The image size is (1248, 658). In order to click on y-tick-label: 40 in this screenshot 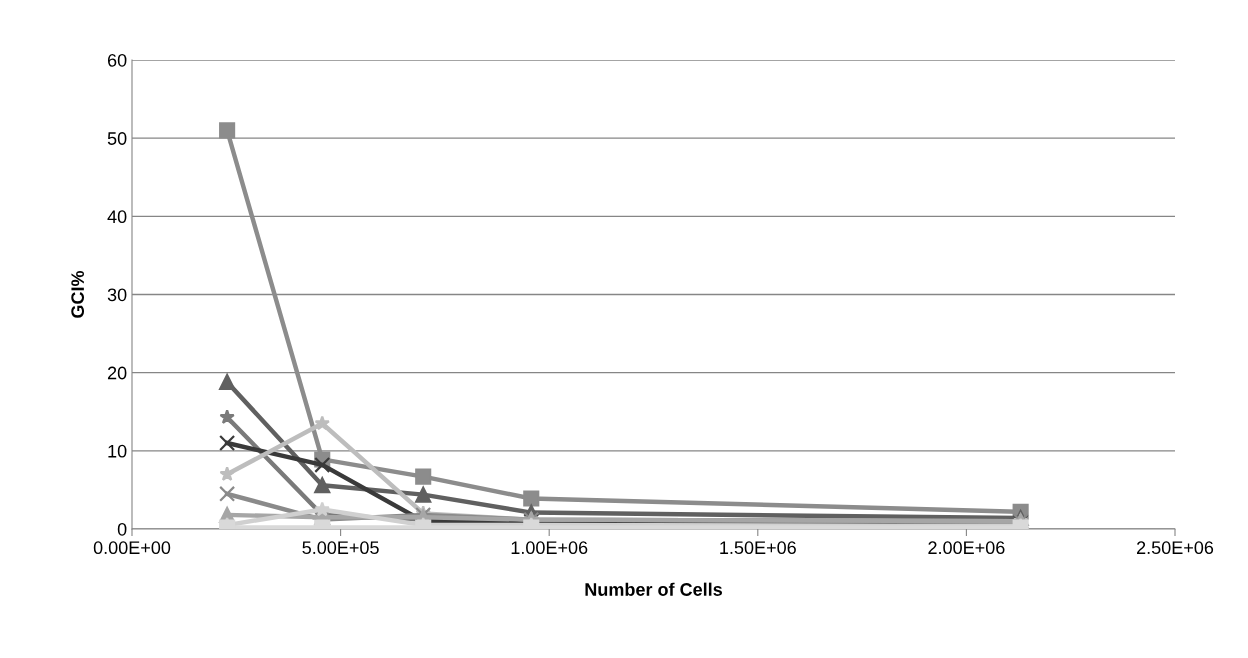, I will do `click(117, 217)`.